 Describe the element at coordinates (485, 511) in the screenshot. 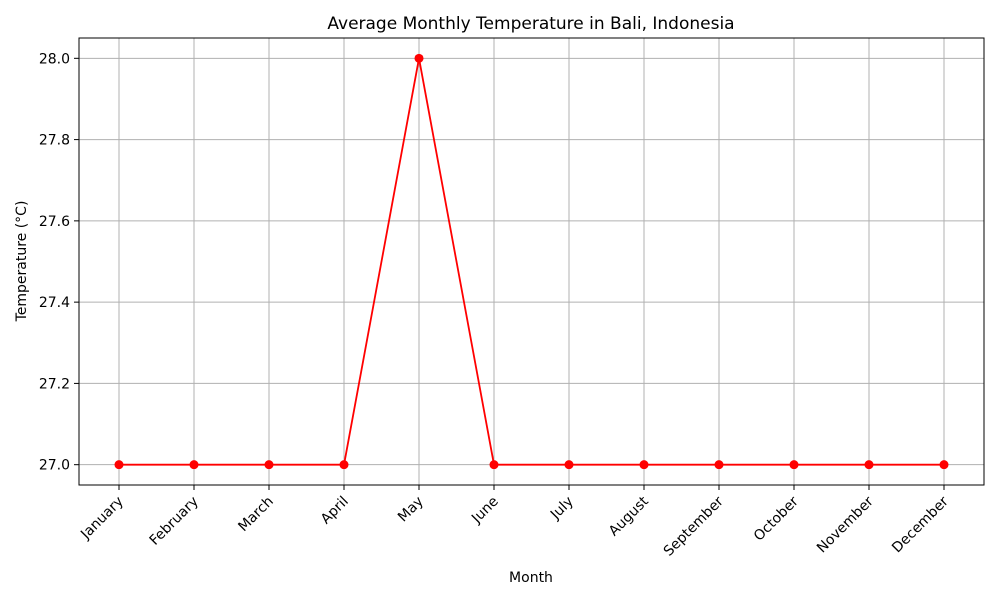

I see `x-tick-label: June` at that location.